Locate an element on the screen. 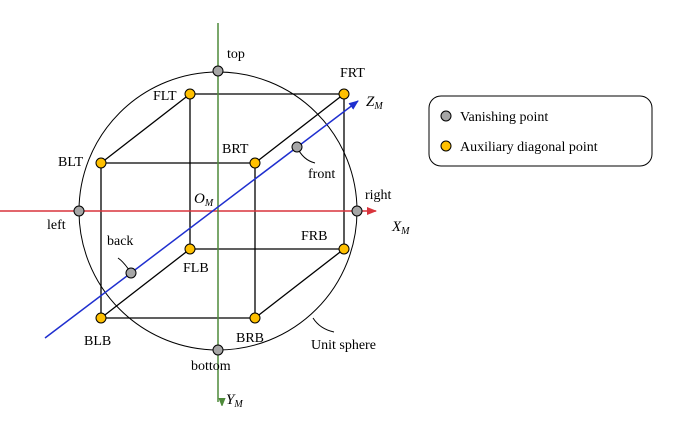 Image resolution: width=679 pixels, height=426 pixels. vp-back is located at coordinates (131, 273).